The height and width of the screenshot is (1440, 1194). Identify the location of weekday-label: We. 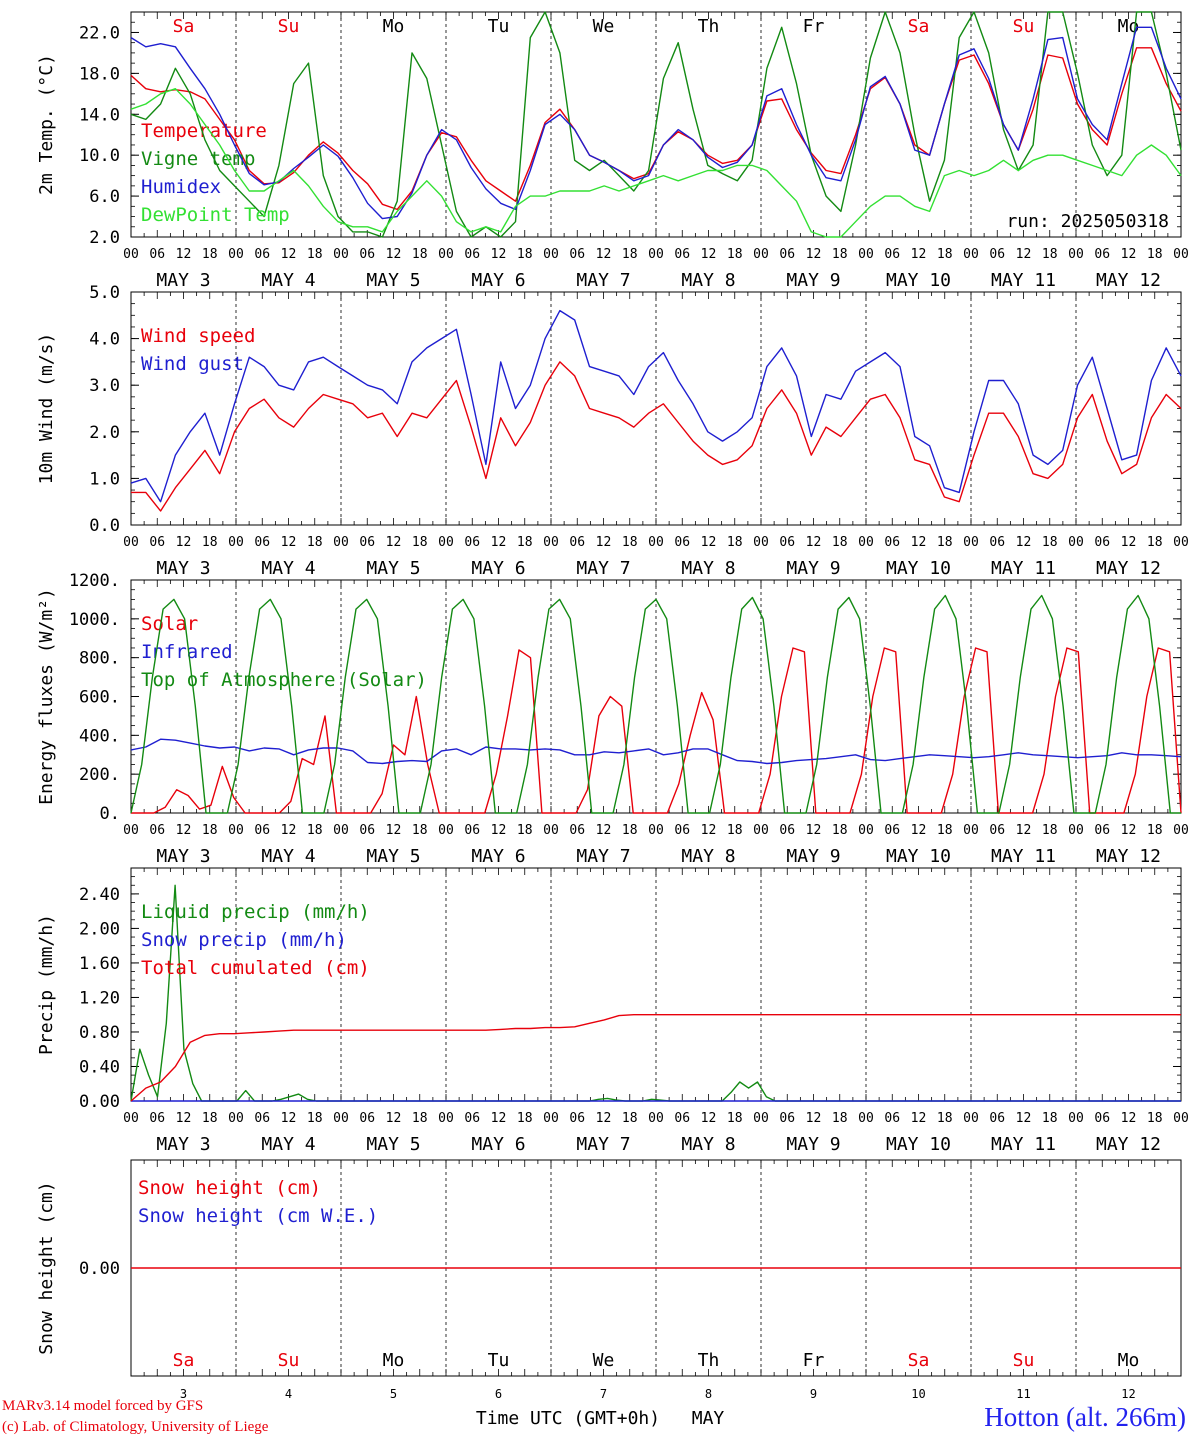
(604, 1360).